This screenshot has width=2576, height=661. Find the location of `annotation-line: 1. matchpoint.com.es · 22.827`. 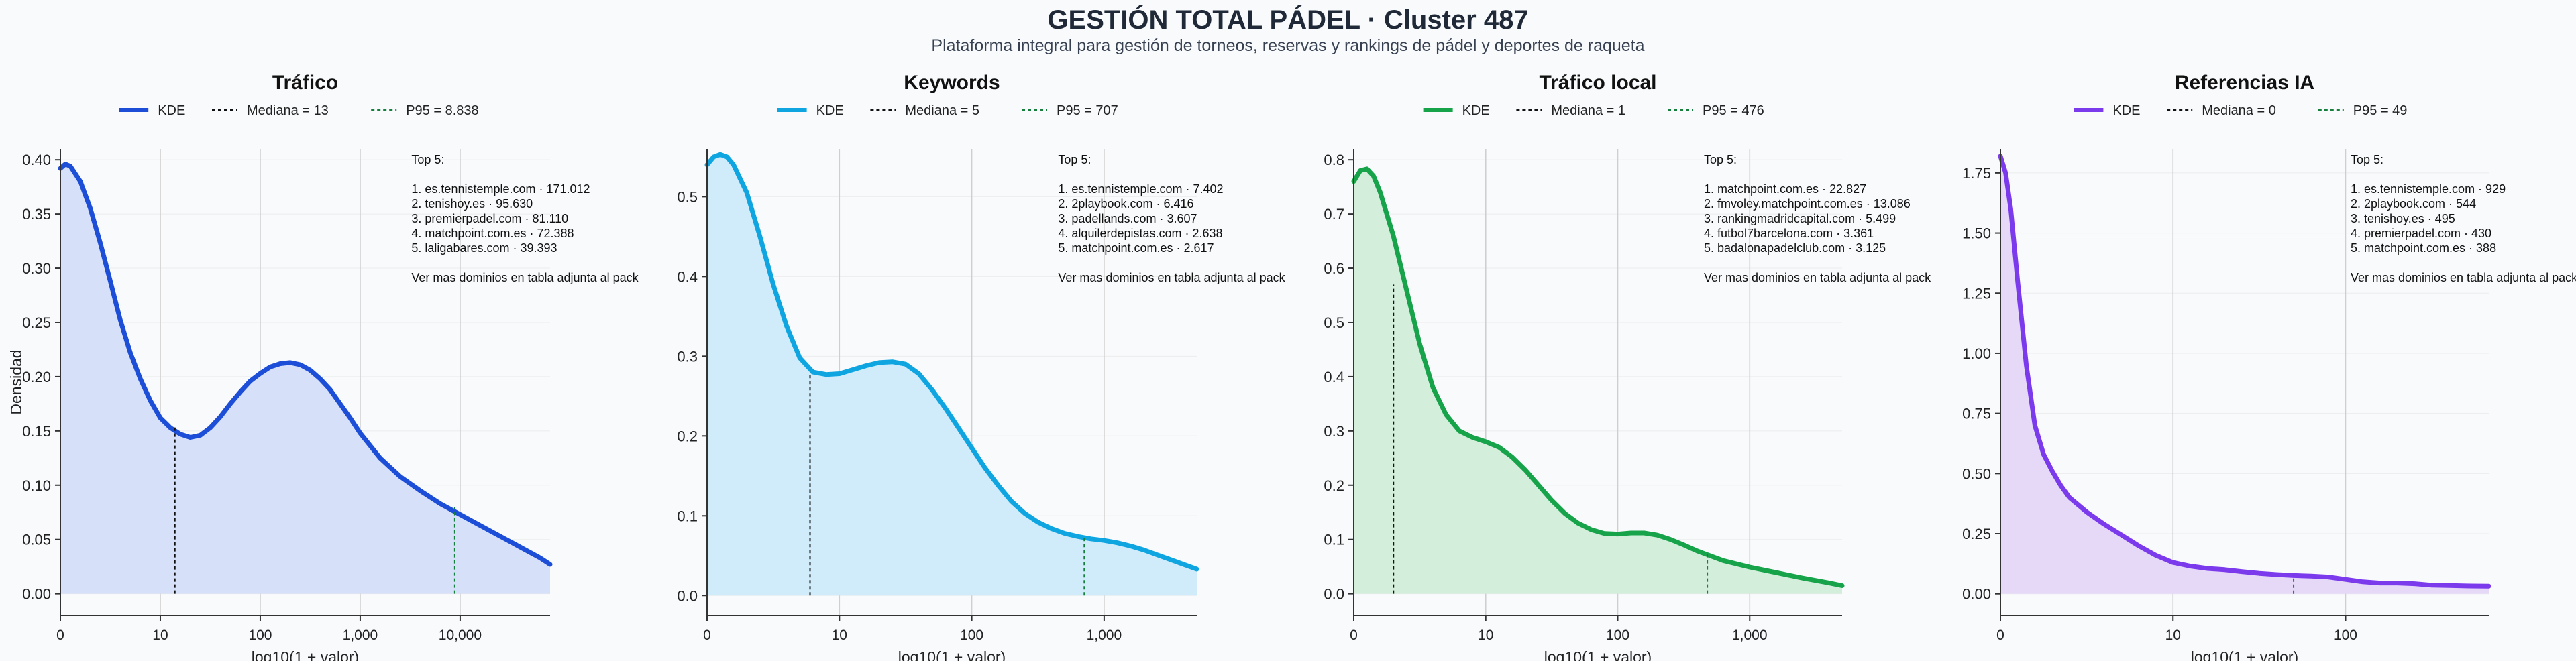

annotation-line: 1. matchpoint.com.es · 22.827 is located at coordinates (1785, 189).